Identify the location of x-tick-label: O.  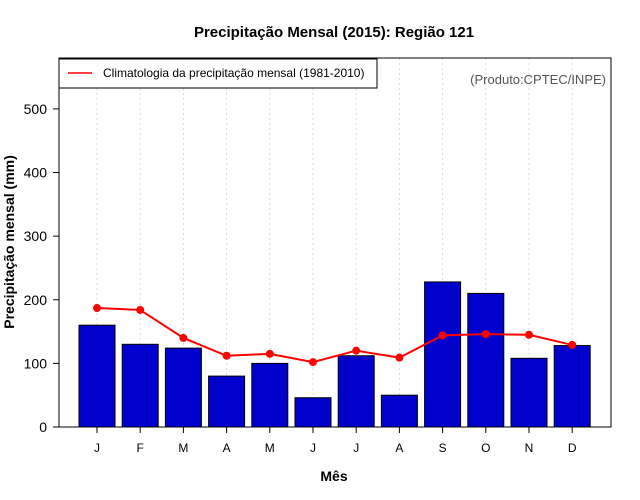
(485, 448).